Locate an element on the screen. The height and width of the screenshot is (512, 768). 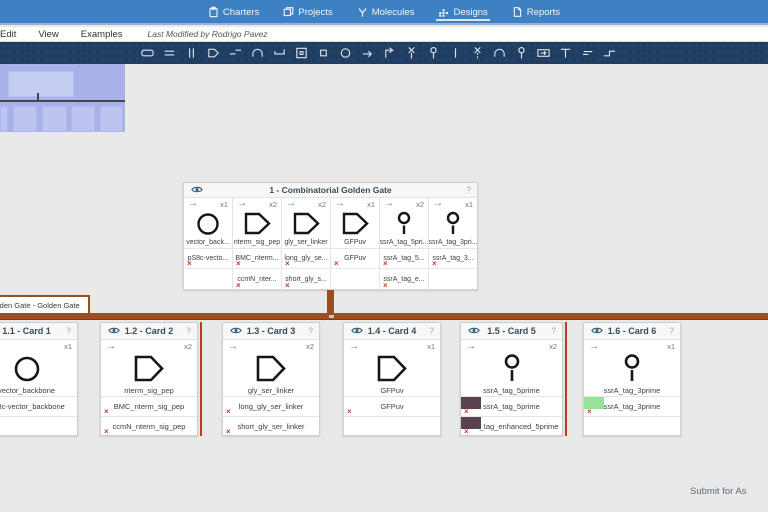
bin-cell: ssrA_tag_e... × is located at coordinates (404, 283).